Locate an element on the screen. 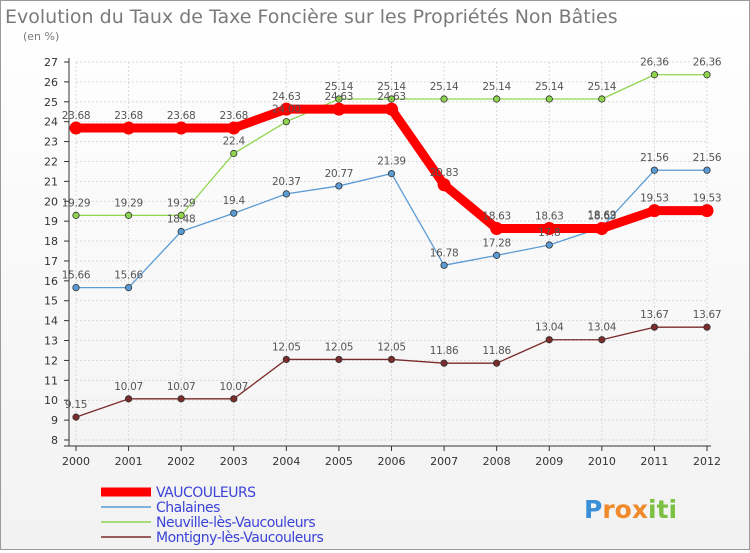  x-tick-label-2010: 2010 is located at coordinates (602, 461).